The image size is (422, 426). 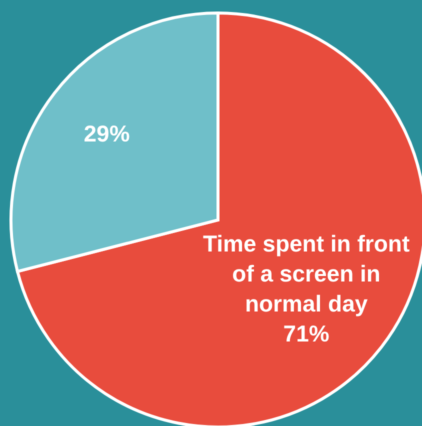 What do you see at coordinates (107, 133) in the screenshot?
I see `data-label: 29%` at bounding box center [107, 133].